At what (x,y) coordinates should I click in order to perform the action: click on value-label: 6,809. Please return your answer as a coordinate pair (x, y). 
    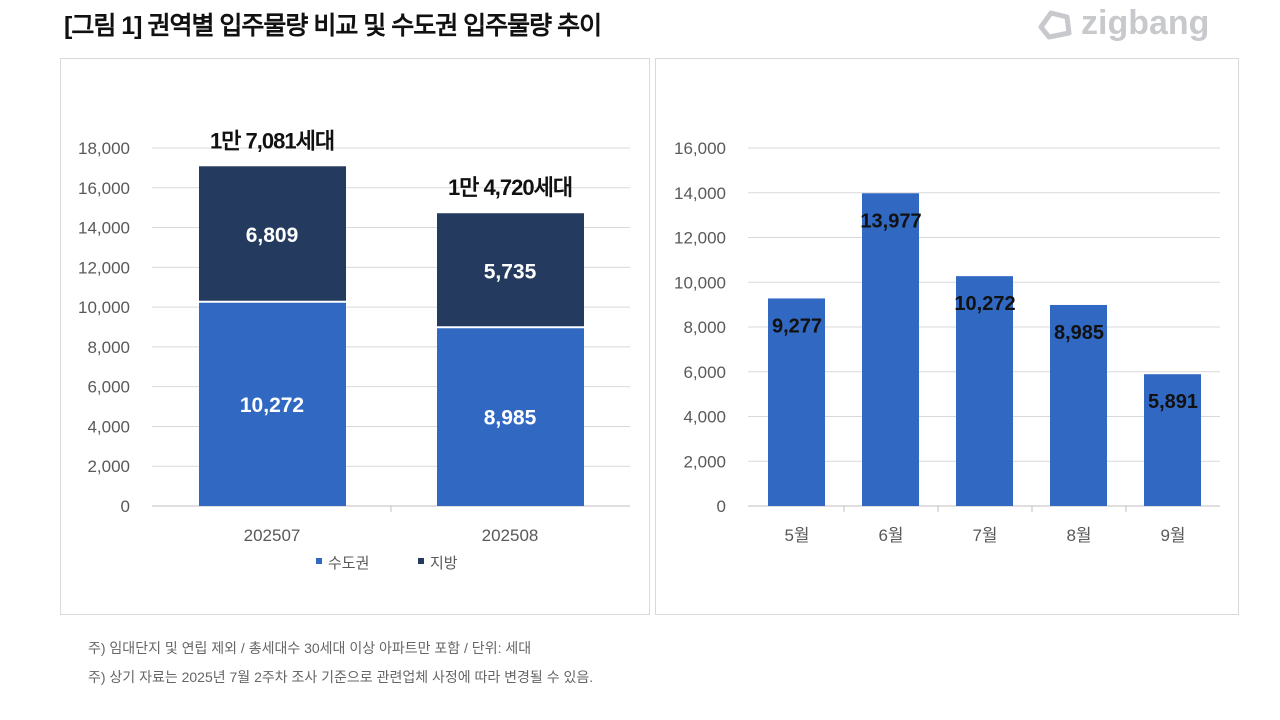
    Looking at the image, I should click on (272, 235).